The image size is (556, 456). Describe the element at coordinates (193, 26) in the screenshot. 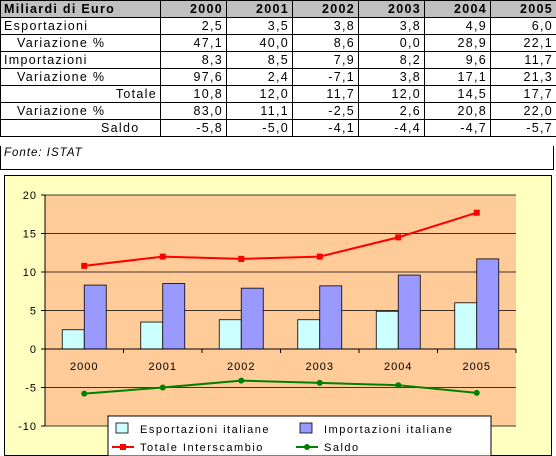

I see `table-cell: 2,5` at that location.